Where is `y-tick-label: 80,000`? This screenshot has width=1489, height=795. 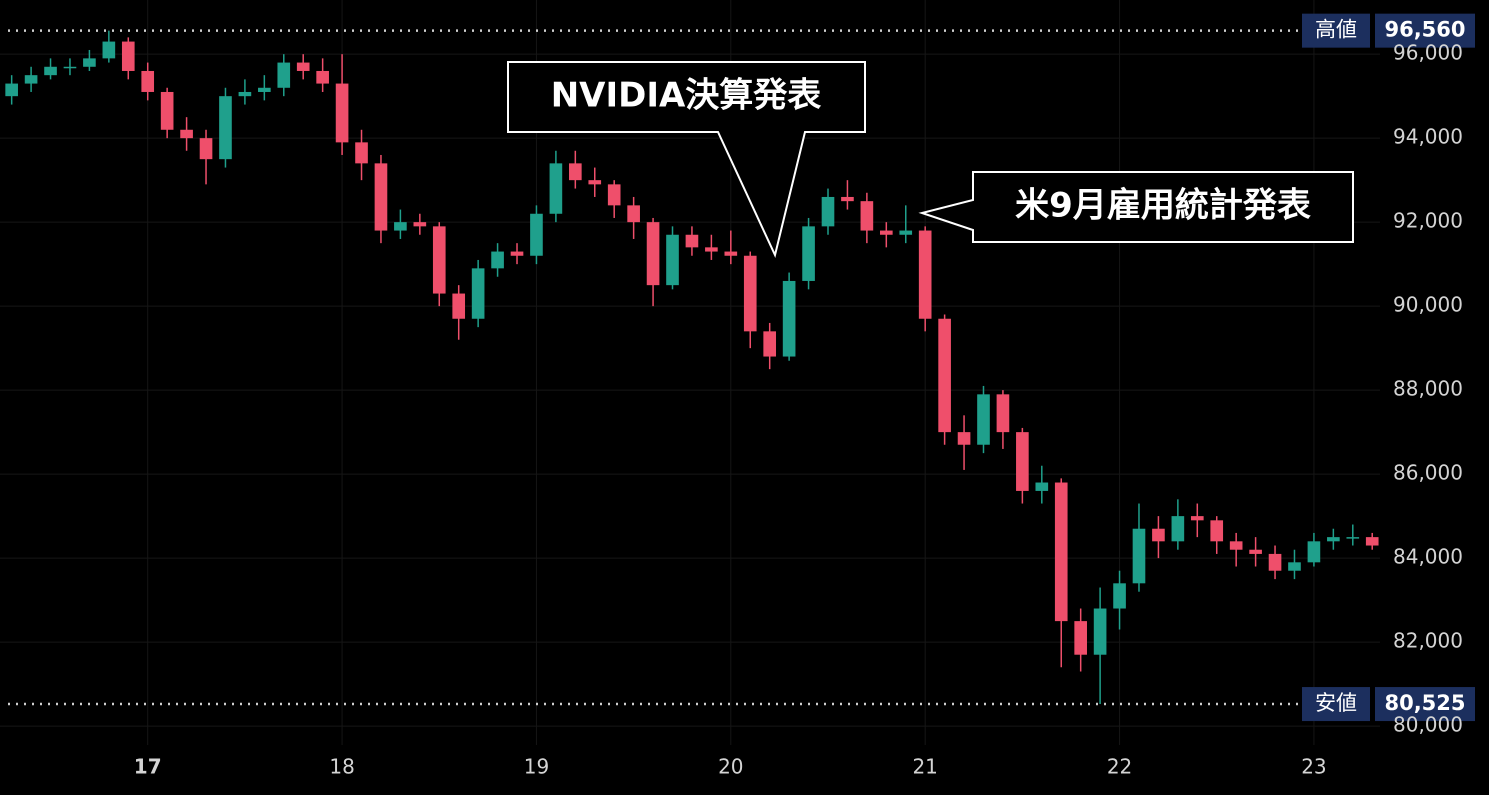
y-tick-label: 80,000 is located at coordinates (1428, 725).